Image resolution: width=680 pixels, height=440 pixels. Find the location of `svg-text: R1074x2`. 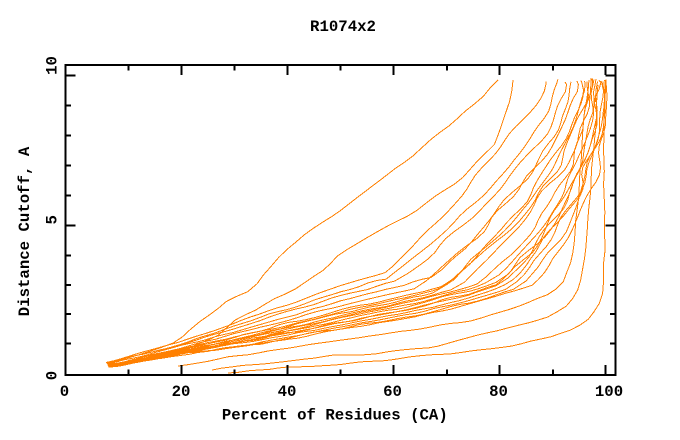

svg-text: R1074x2 is located at coordinates (343, 27).